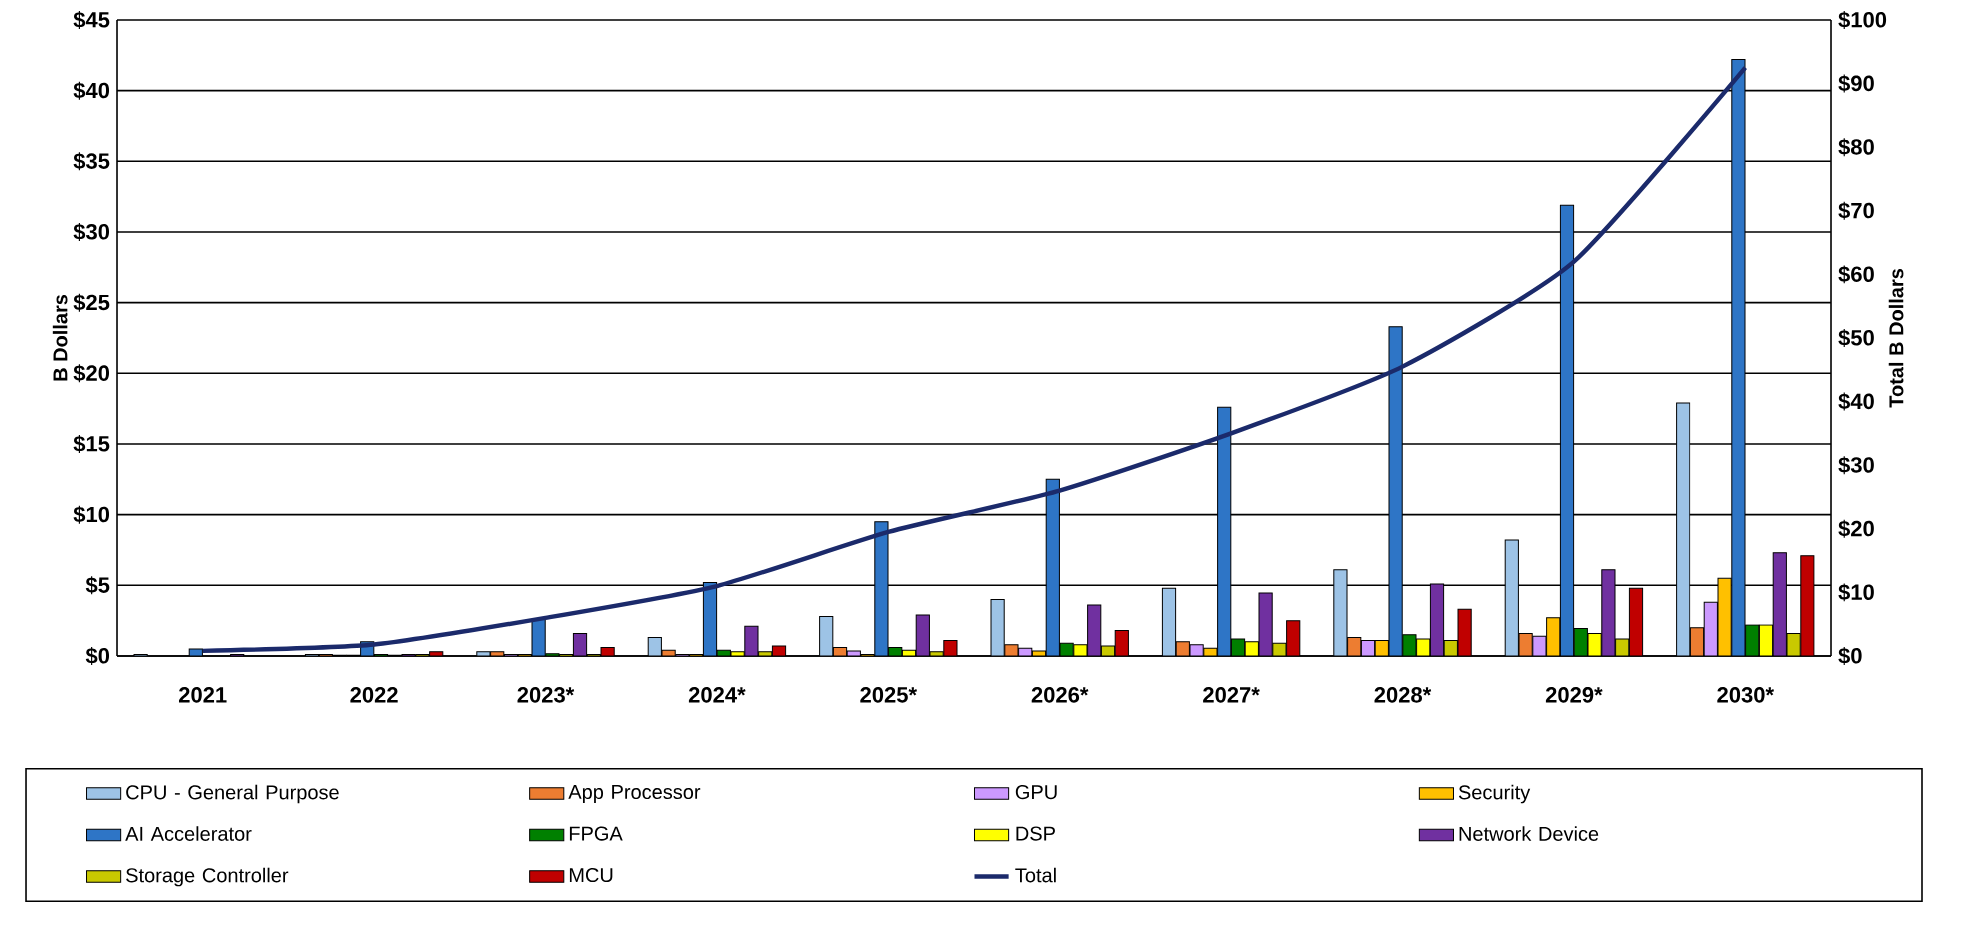  What do you see at coordinates (634, 794) in the screenshot?
I see `legend-label: App Processor` at bounding box center [634, 794].